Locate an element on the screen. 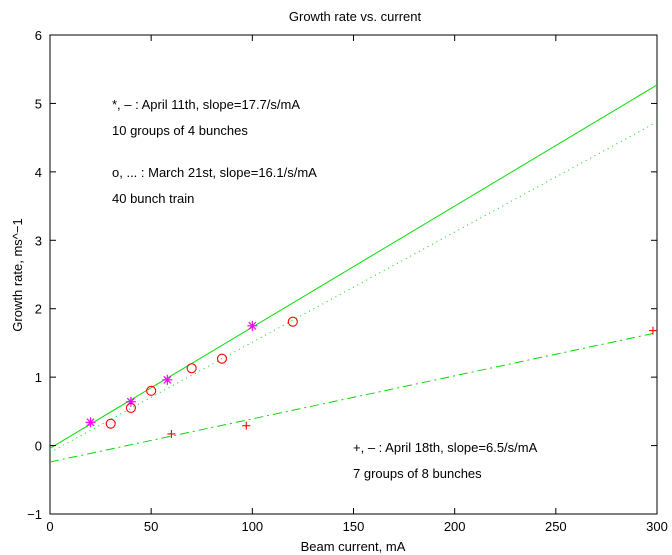 The height and width of the screenshot is (555, 672). y-tick-label: −1 is located at coordinates (34, 514).